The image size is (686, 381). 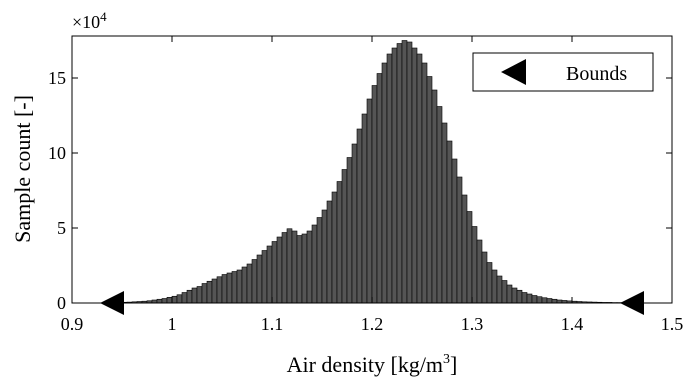 What do you see at coordinates (57, 78) in the screenshot?
I see `y-tick-label: 15` at bounding box center [57, 78].